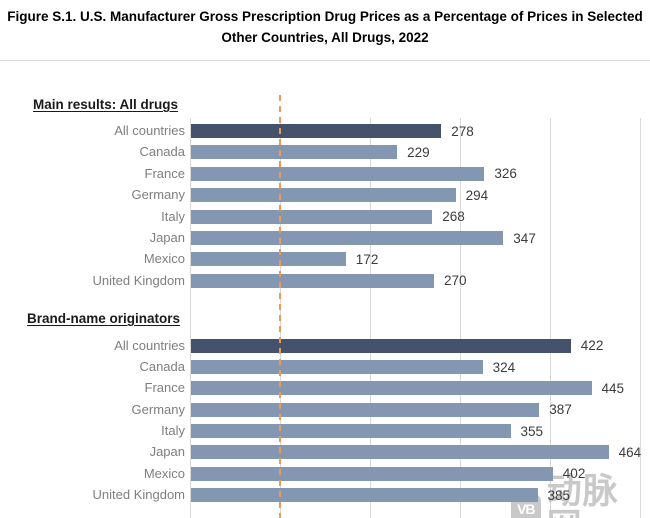  I want to click on value-label: 268, so click(453, 217).